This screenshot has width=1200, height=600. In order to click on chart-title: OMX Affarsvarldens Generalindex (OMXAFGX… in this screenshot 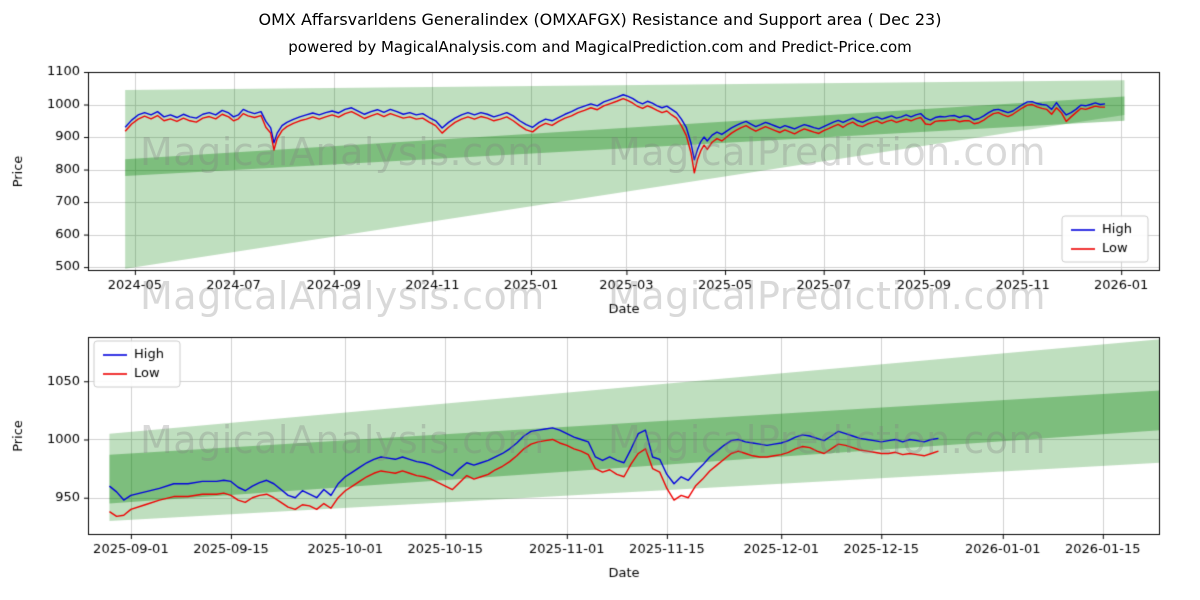, I will do `click(600, 19)`.